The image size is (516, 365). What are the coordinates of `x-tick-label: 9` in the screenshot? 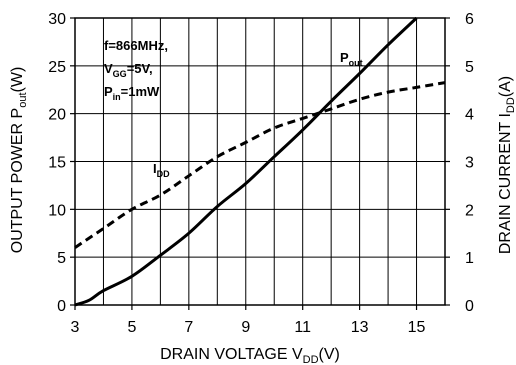 It's located at (245, 327).